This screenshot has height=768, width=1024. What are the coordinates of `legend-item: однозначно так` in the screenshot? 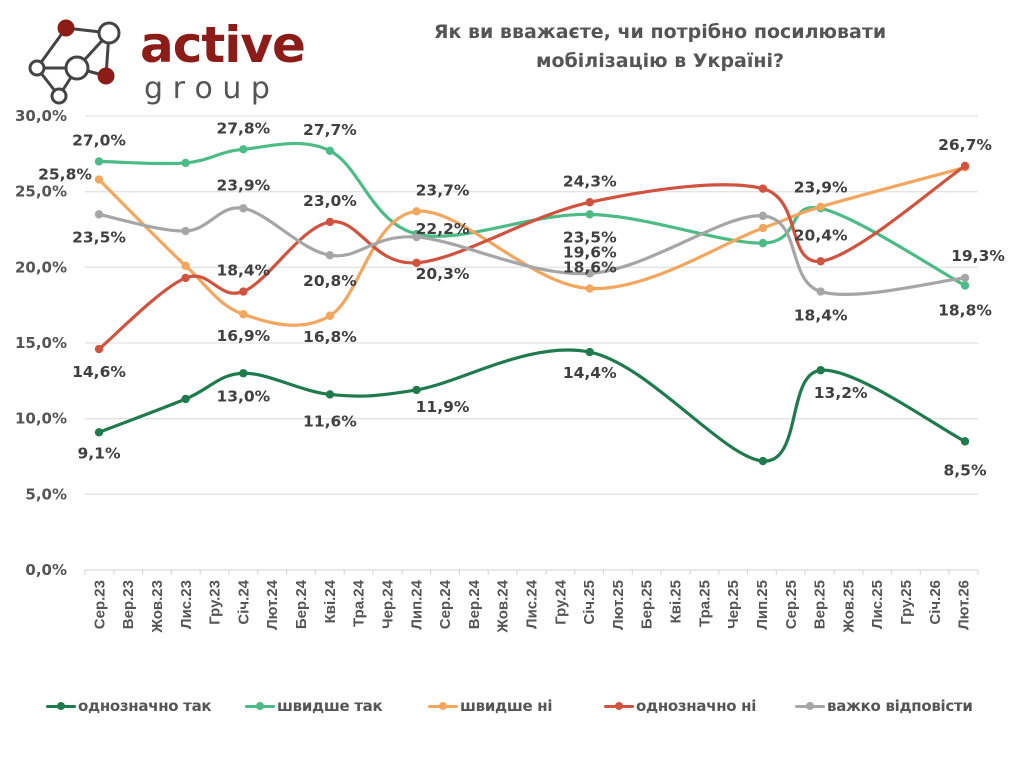 It's located at (129, 706).